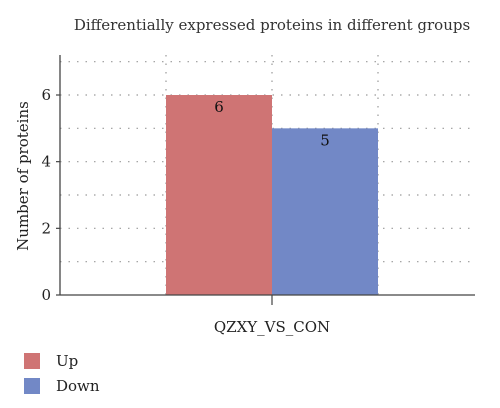 This screenshot has height=408, width=500. Describe the element at coordinates (46, 95) in the screenshot. I see `y-tick-label: 6` at that location.